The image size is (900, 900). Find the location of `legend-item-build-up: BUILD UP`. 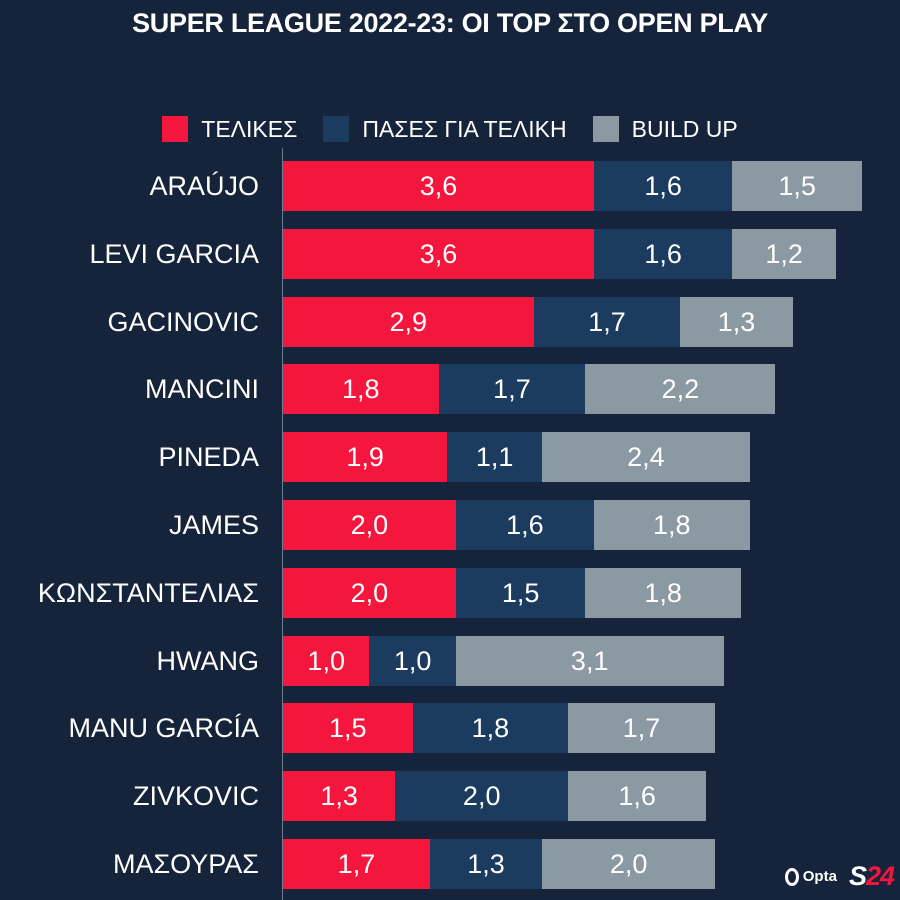

legend-item-build-up: BUILD UP is located at coordinates (665, 129).